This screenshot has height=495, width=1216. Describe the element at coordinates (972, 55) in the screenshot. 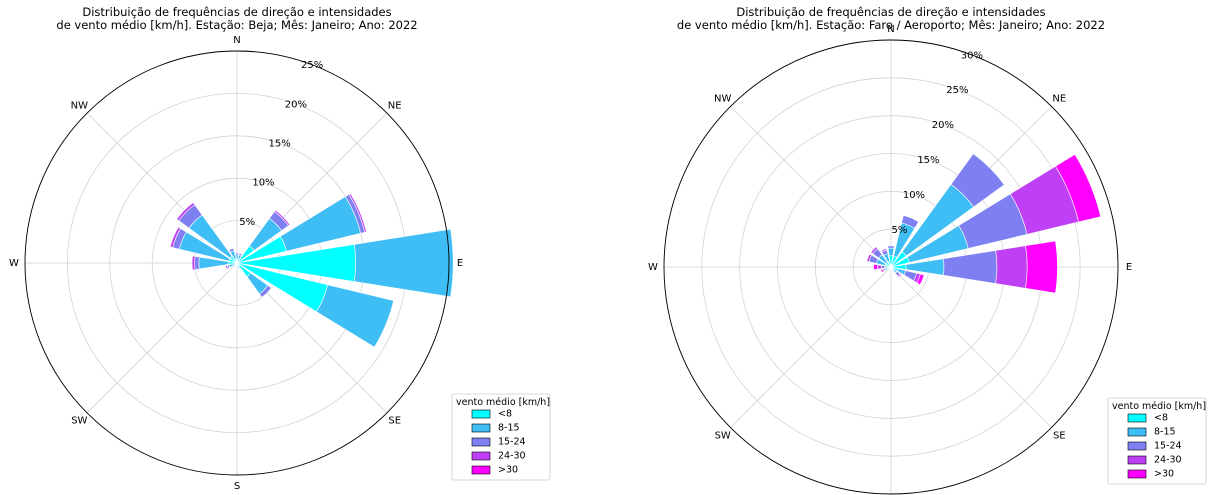

I see `radial-tick-label: 30%` at that location.